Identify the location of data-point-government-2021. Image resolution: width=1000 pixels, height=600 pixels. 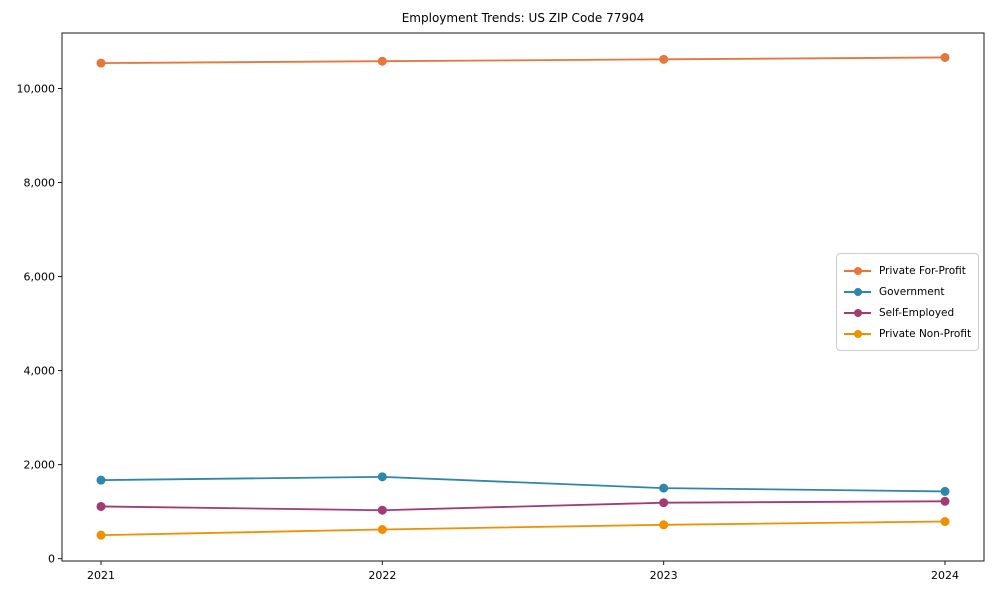
(101, 480).